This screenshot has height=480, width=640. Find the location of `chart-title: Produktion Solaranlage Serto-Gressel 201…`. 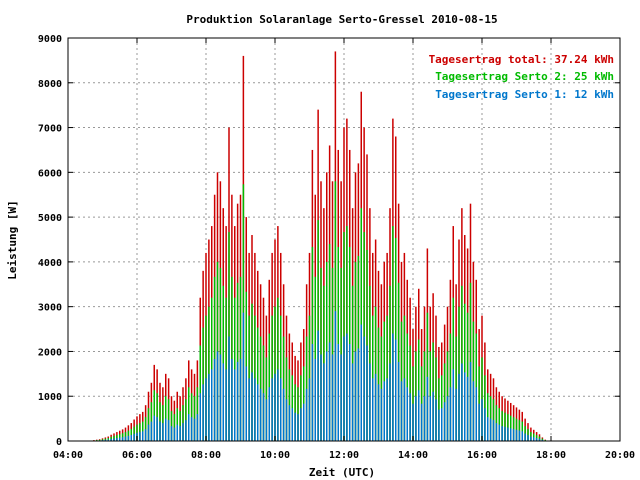

chart-title: Produktion Solaranlage Serto-Gressel 201… is located at coordinates (341, 19).